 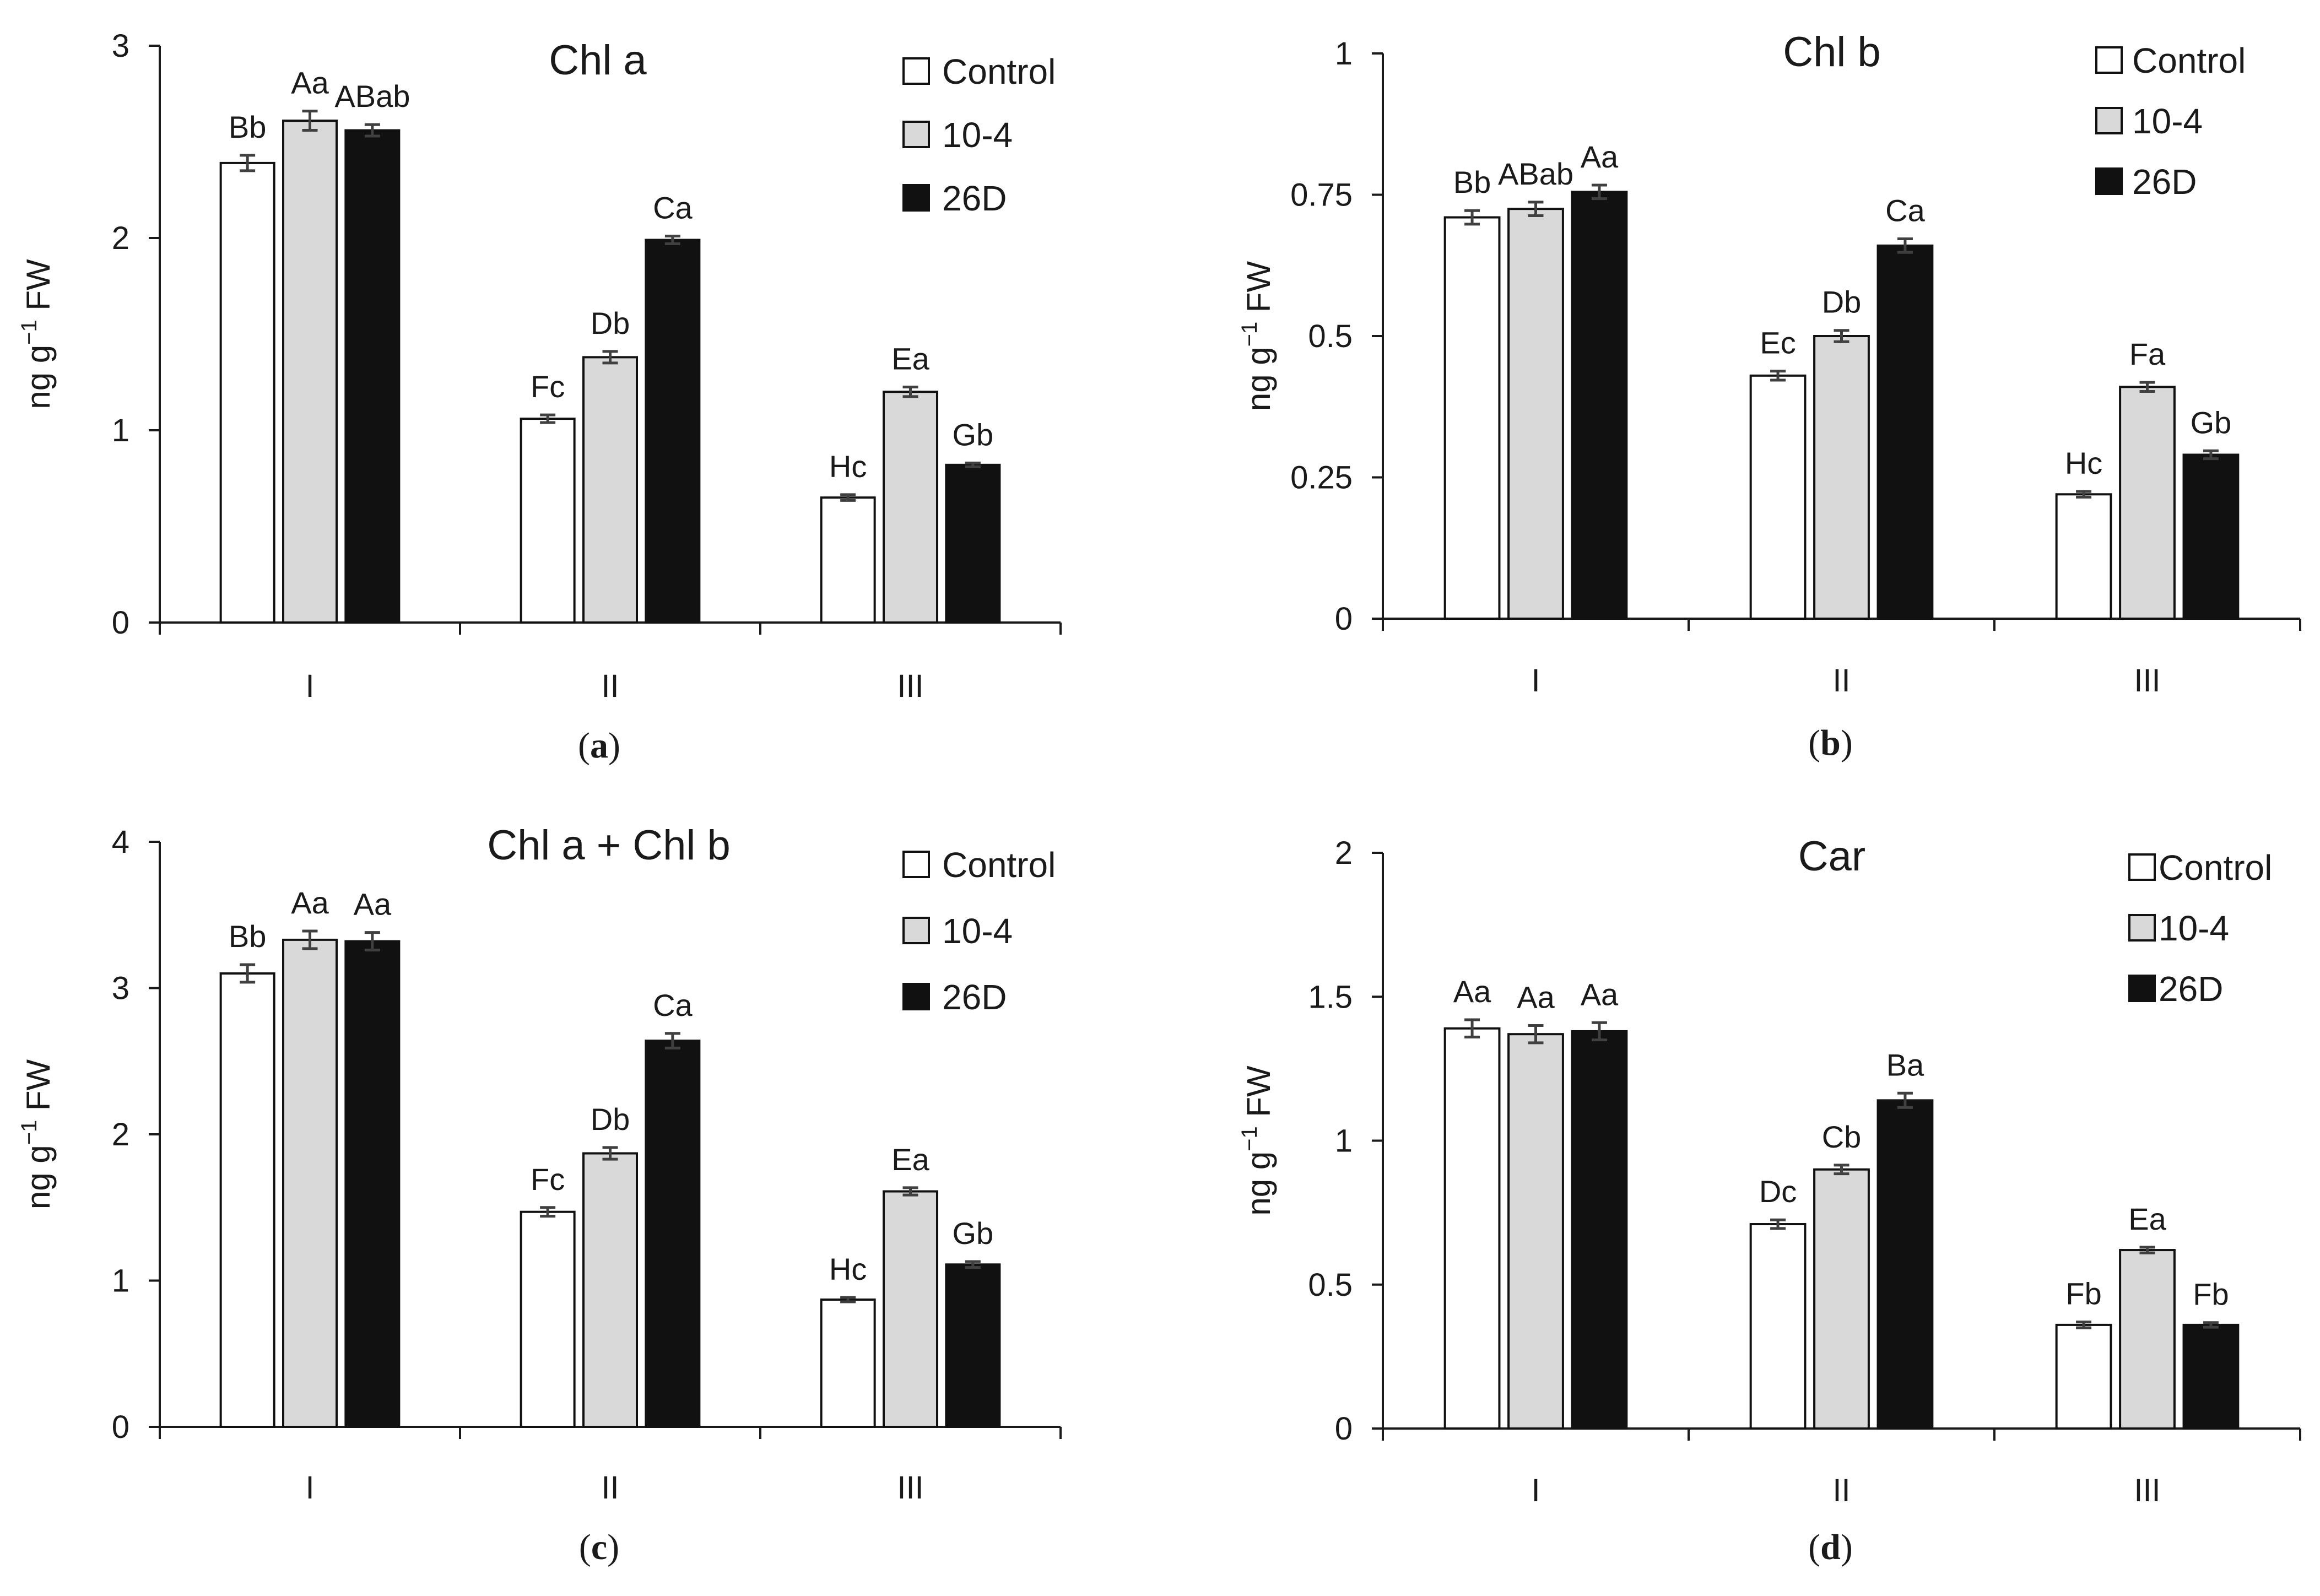 I want to click on panel-caption: (d), so click(x=1830, y=1547).